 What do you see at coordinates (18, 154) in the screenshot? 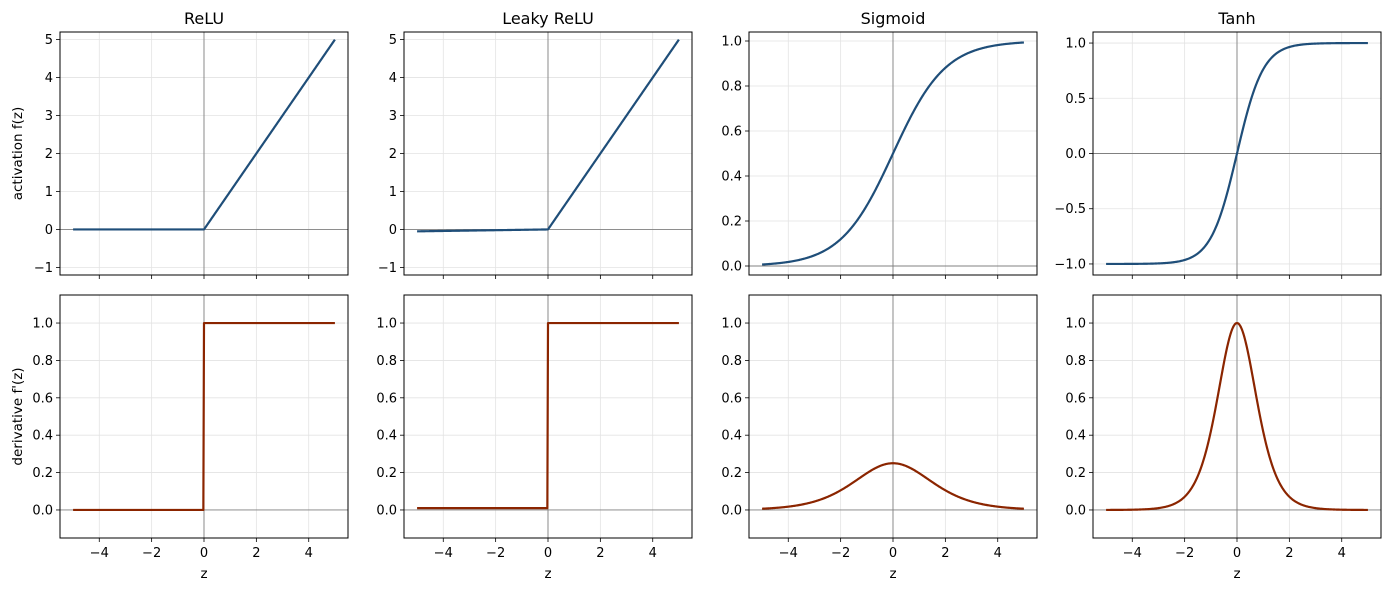
I see `y-axis-label: activation f(z)` at bounding box center [18, 154].